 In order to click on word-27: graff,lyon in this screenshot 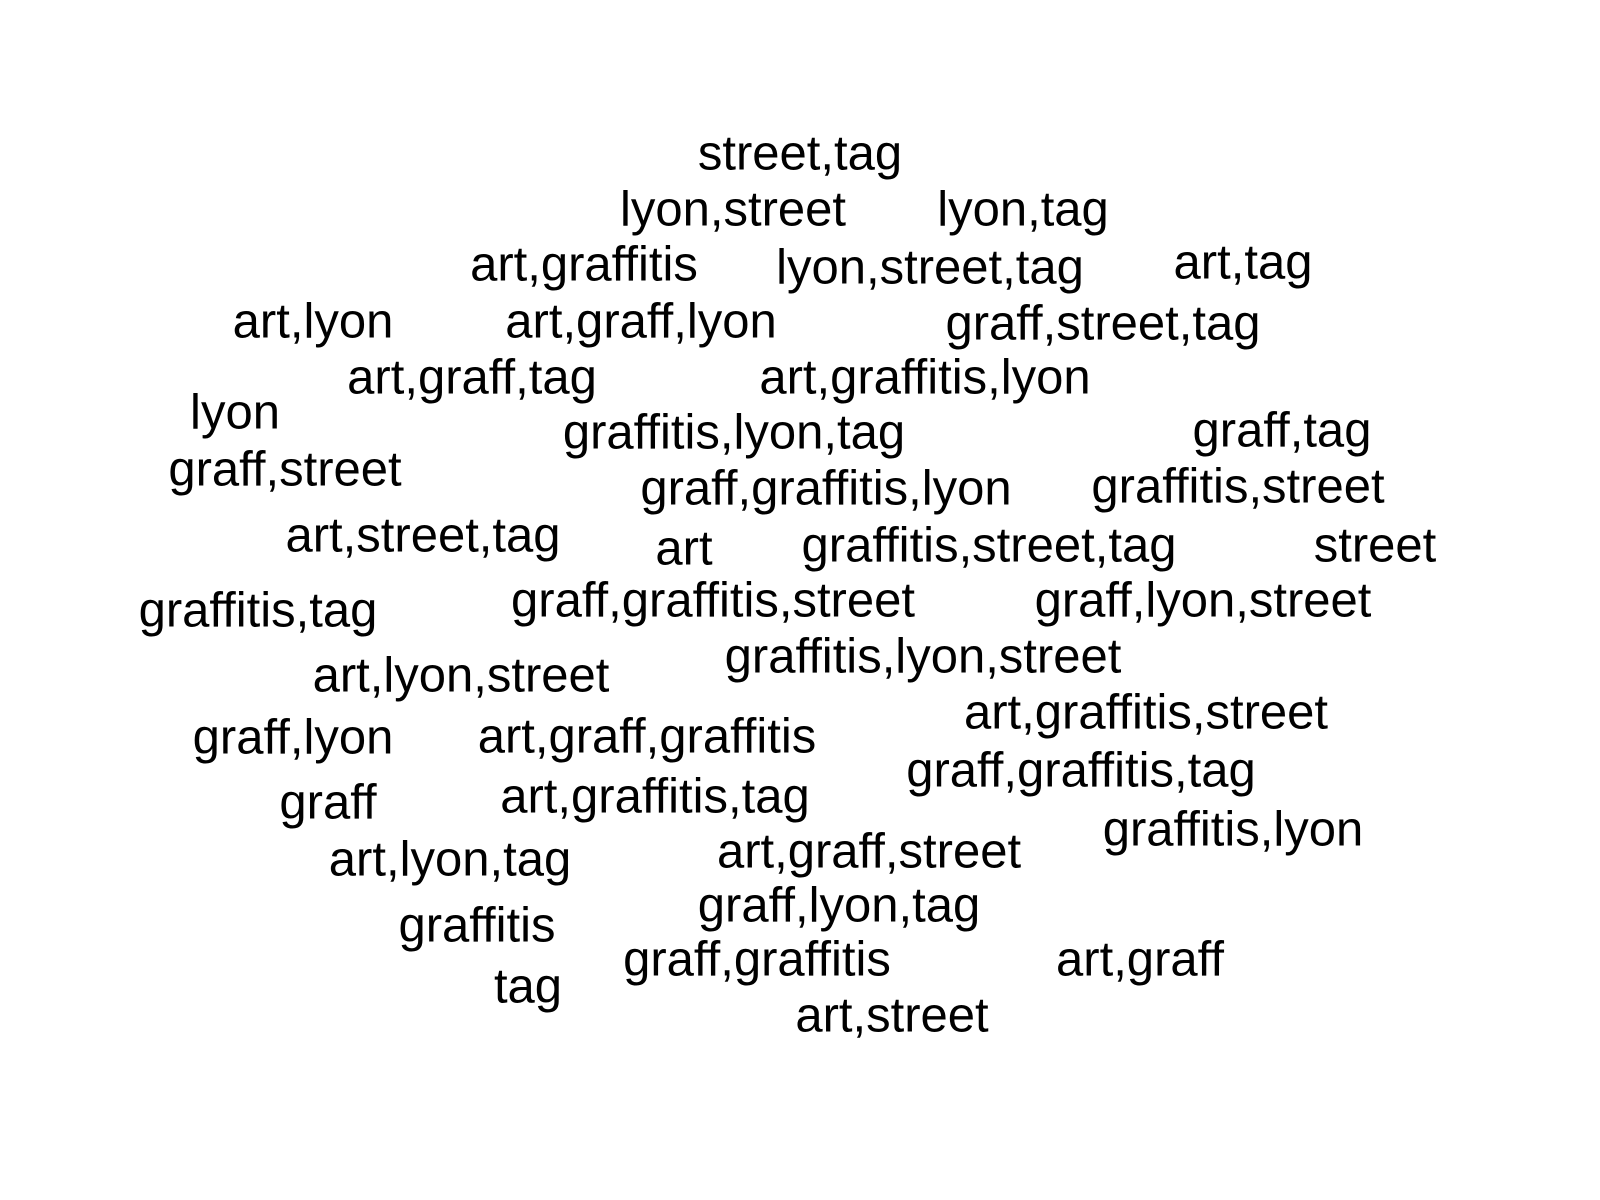, I will do `click(293, 737)`.